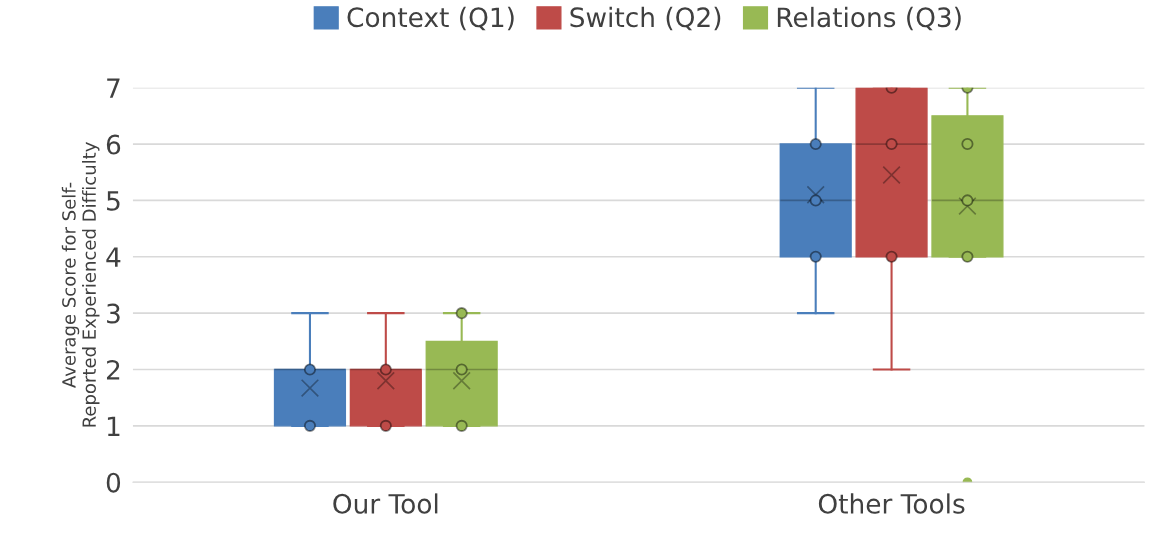 This screenshot has height=548, width=1156. What do you see at coordinates (113, 313) in the screenshot?
I see `y-tick-label: 3` at bounding box center [113, 313].